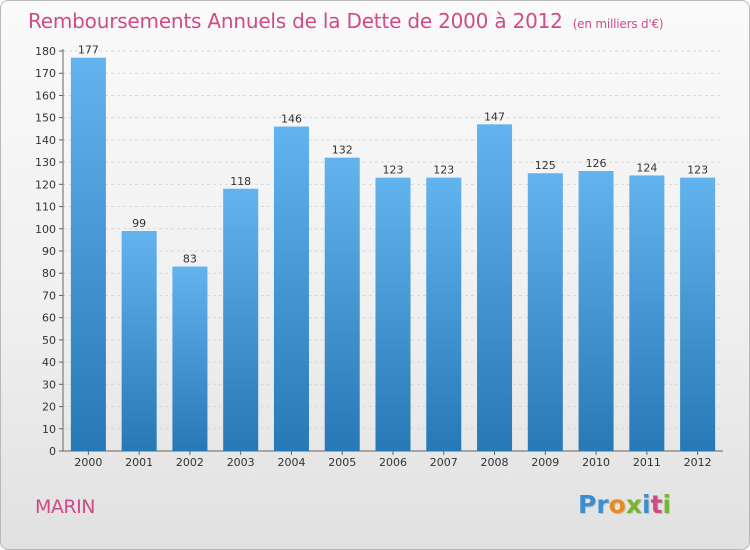  I want to click on y-tick-label: 130, so click(45, 162).